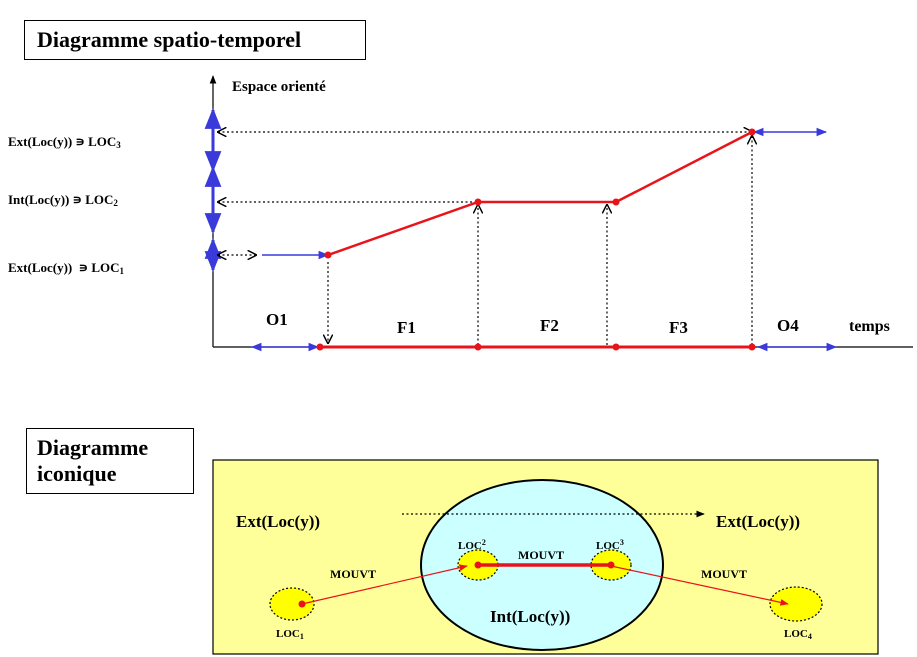 This screenshot has width=917, height=657. Describe the element at coordinates (530, 616) in the screenshot. I see `interior-label: Int(Loc(y))` at that location.